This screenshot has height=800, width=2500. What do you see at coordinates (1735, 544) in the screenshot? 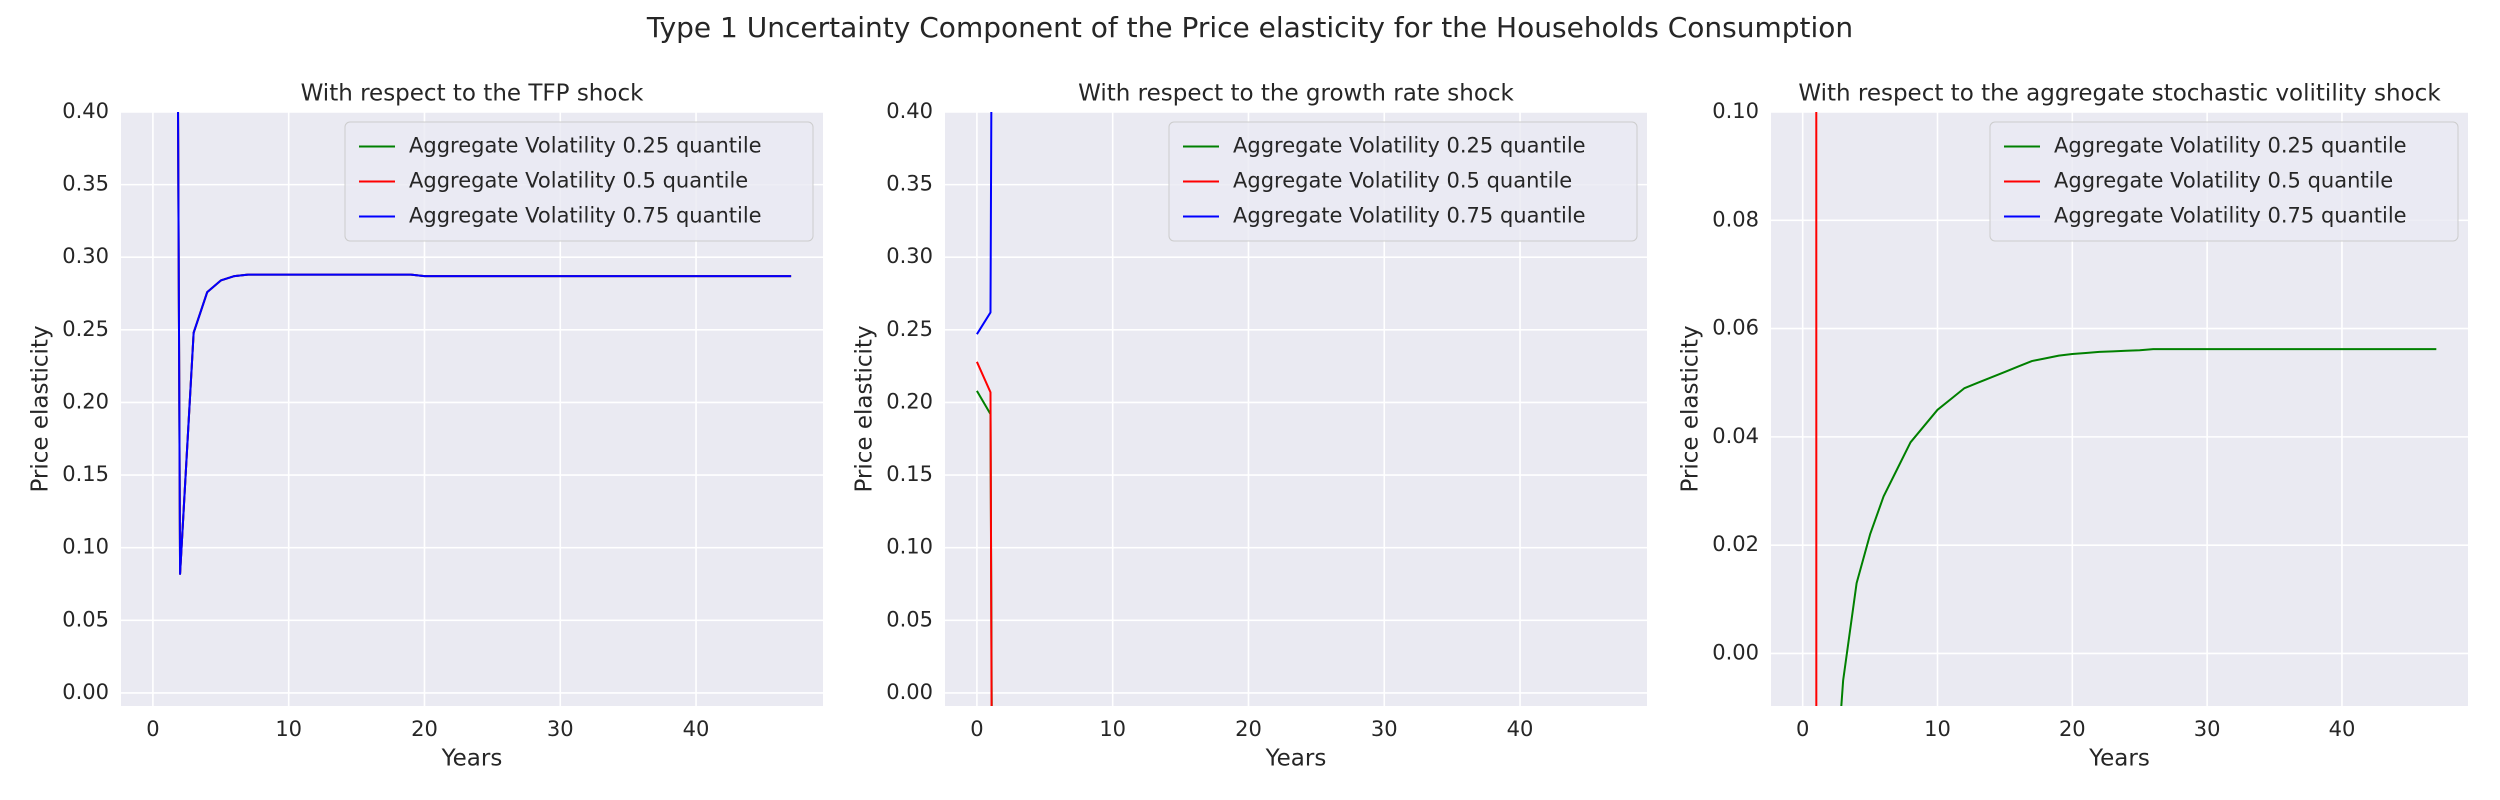
I see `y-tick-label: 0.02` at bounding box center [1735, 544].